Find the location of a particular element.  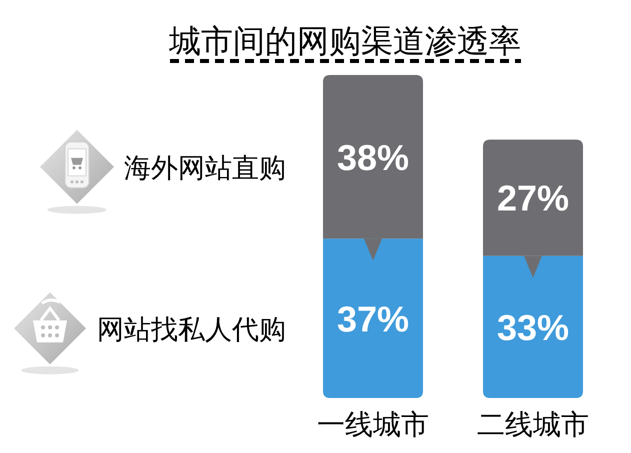

data-label: 27% is located at coordinates (533, 198).